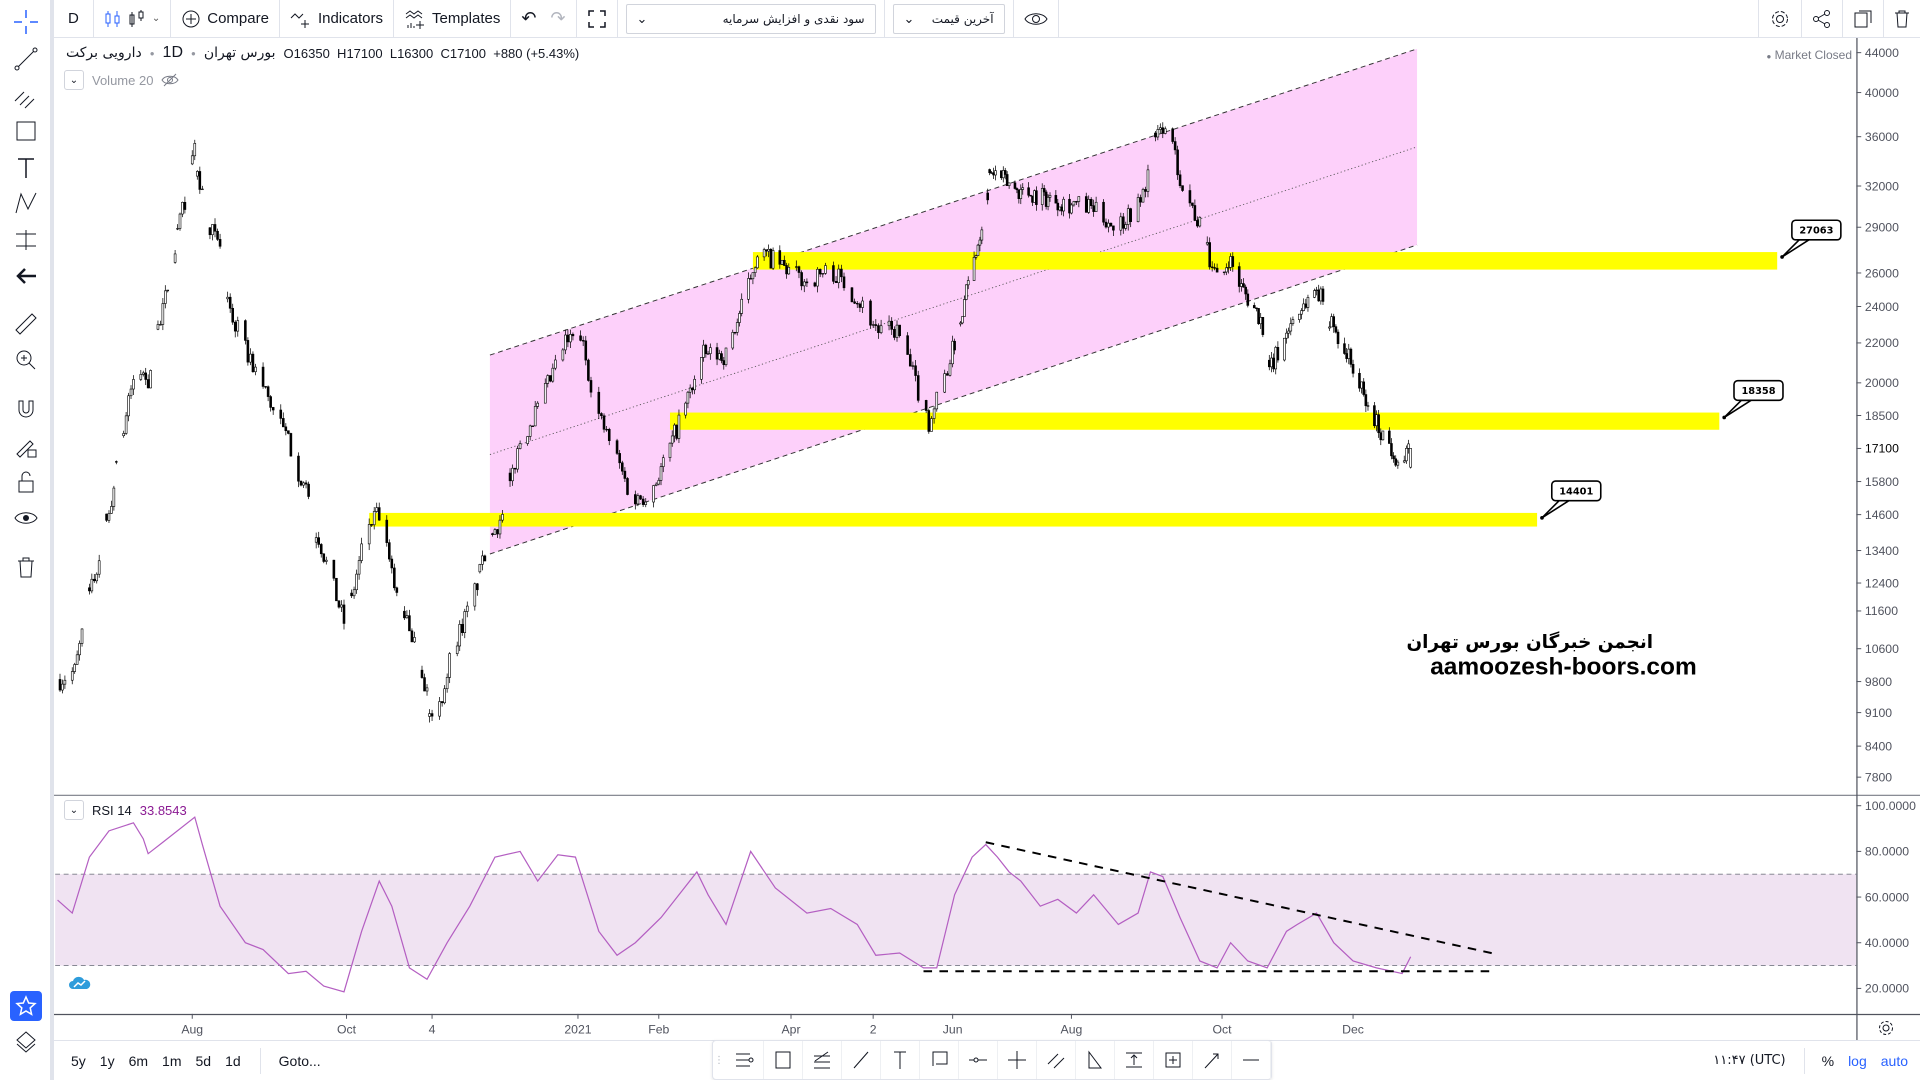 This screenshot has width=1920, height=1080. What do you see at coordinates (123, 80) in the screenshot?
I see `volume-label: Volume 20` at bounding box center [123, 80].